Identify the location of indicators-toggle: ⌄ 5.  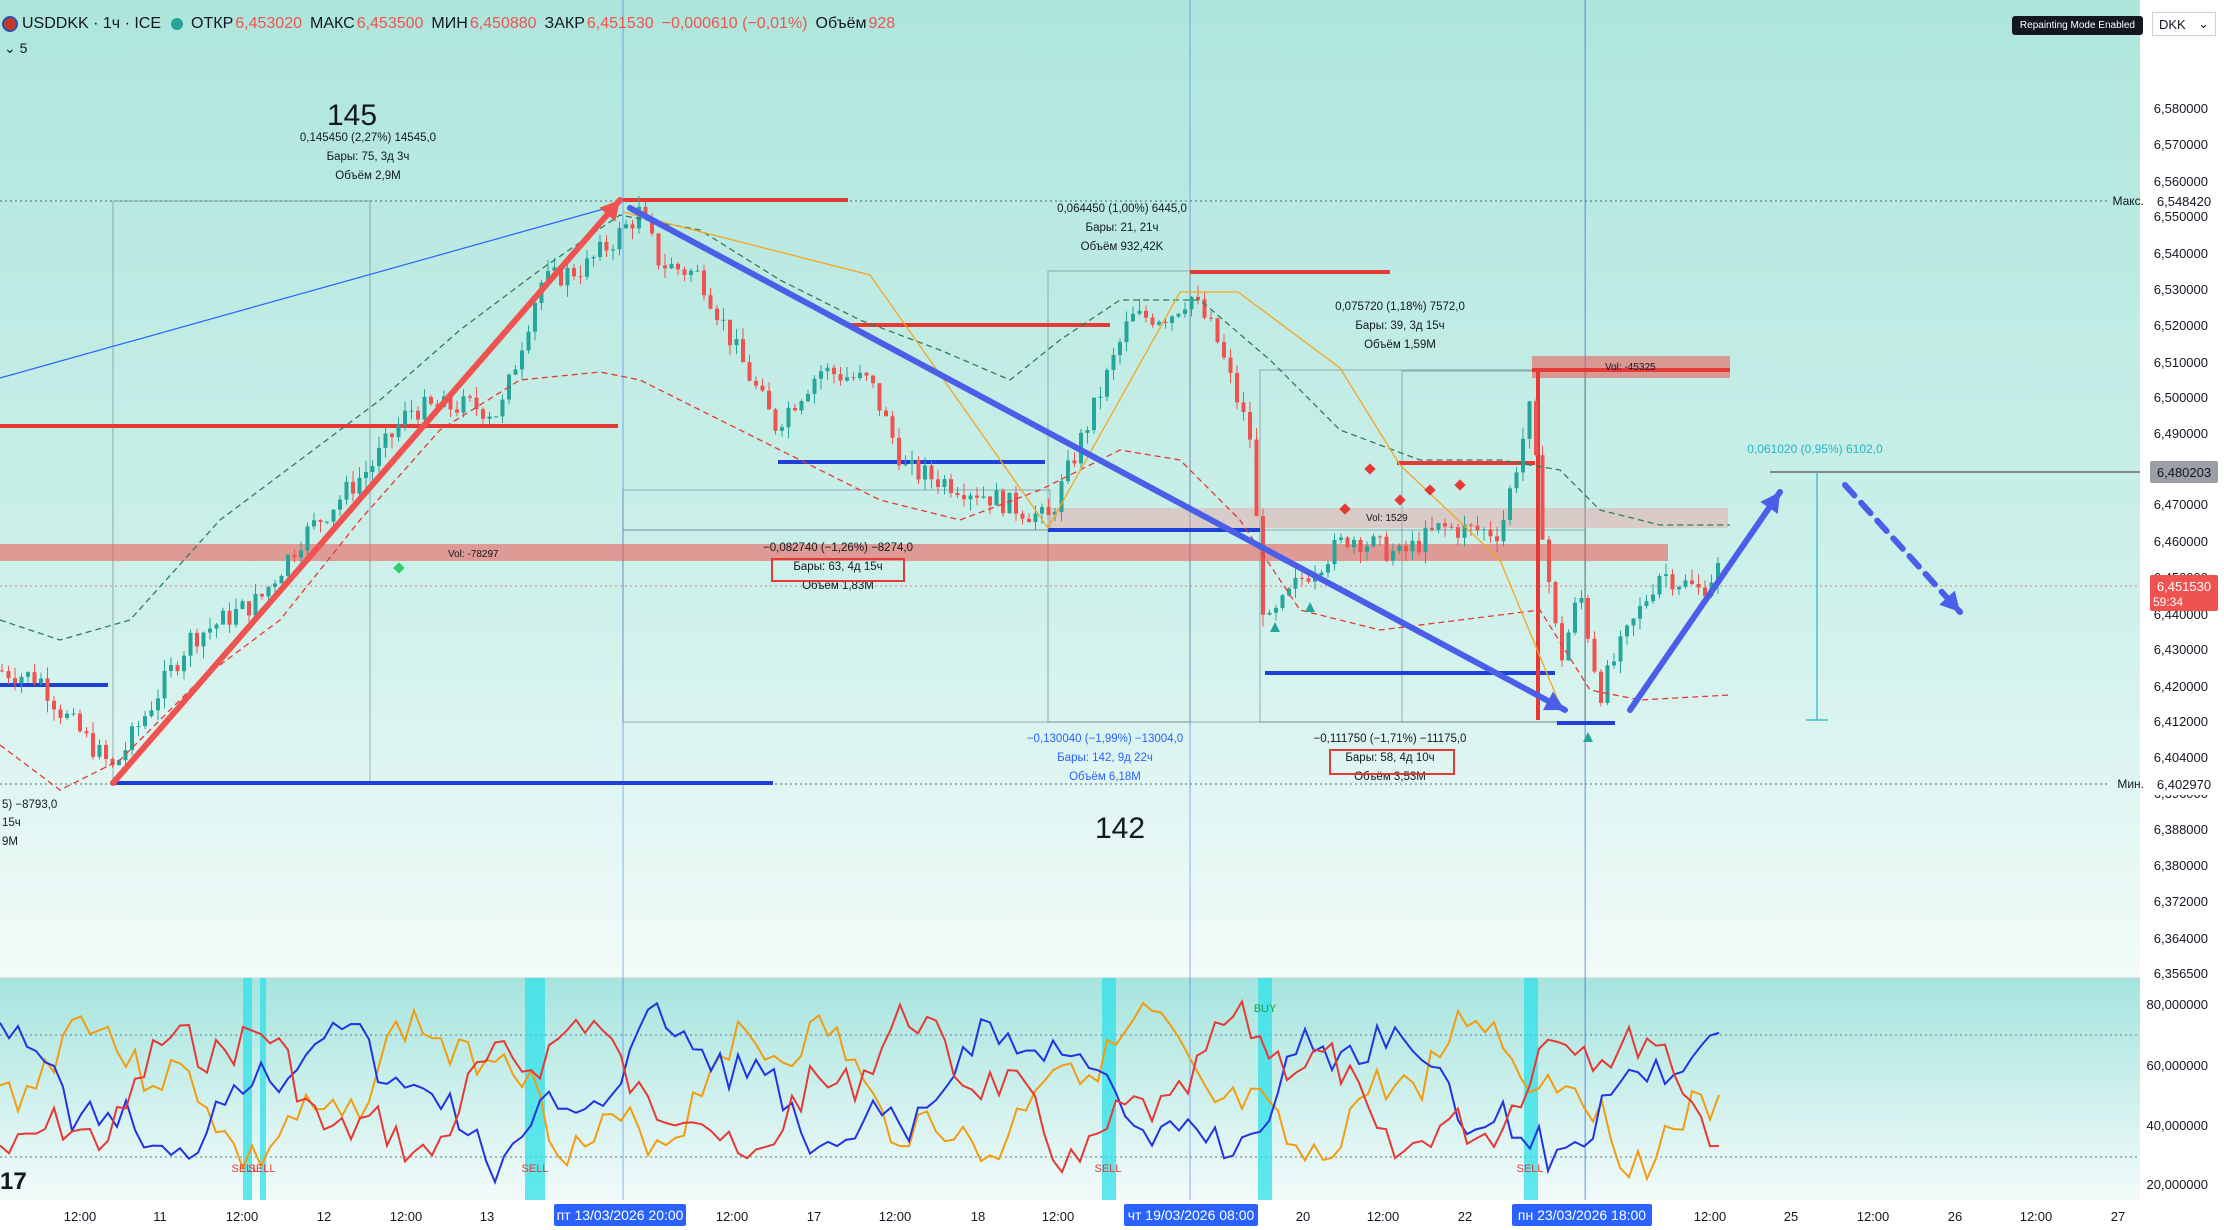
(15, 48).